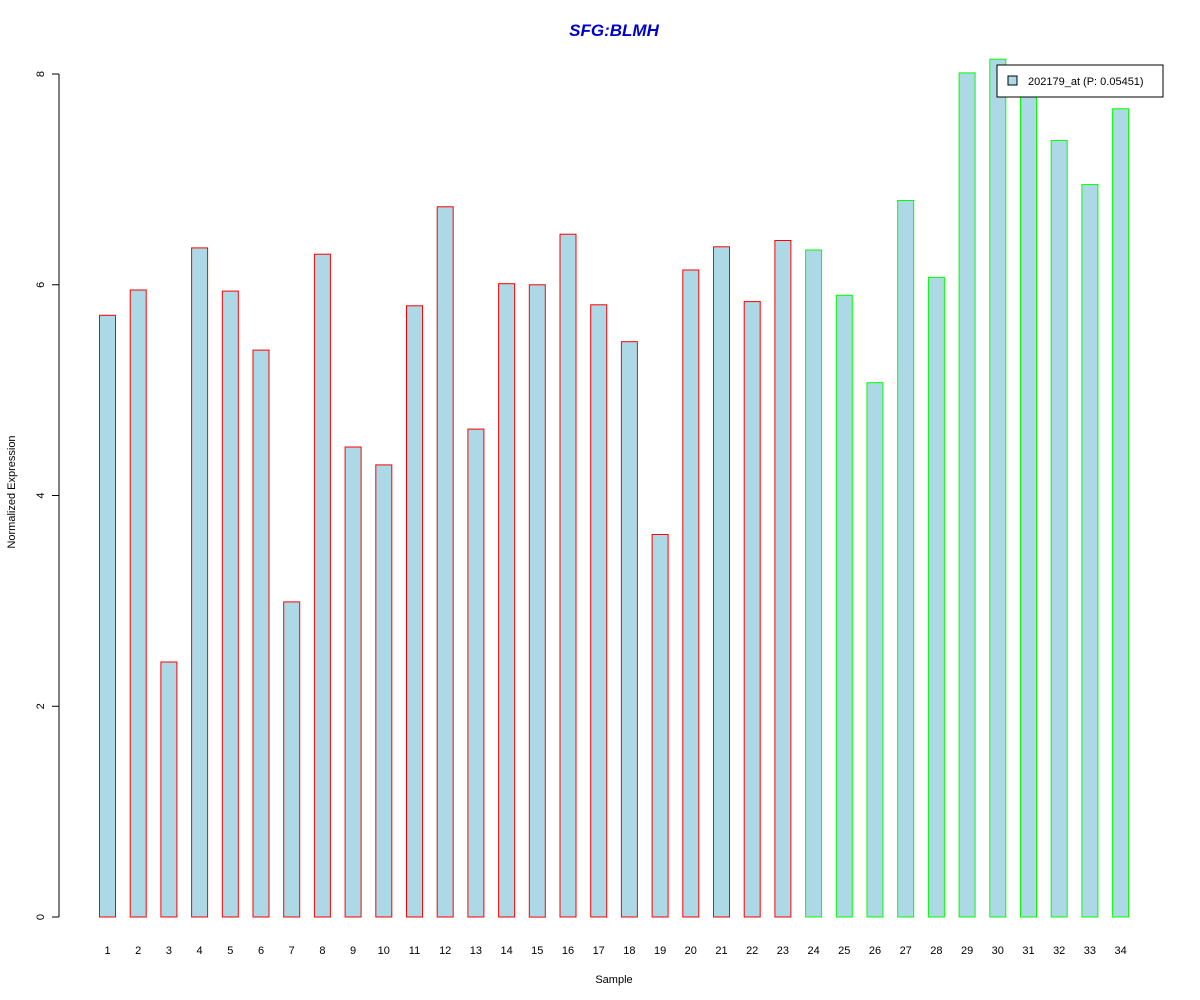 This screenshot has width=1200, height=1000. I want to click on legend: 202179_at (P: 0.05451), so click(1080, 81).